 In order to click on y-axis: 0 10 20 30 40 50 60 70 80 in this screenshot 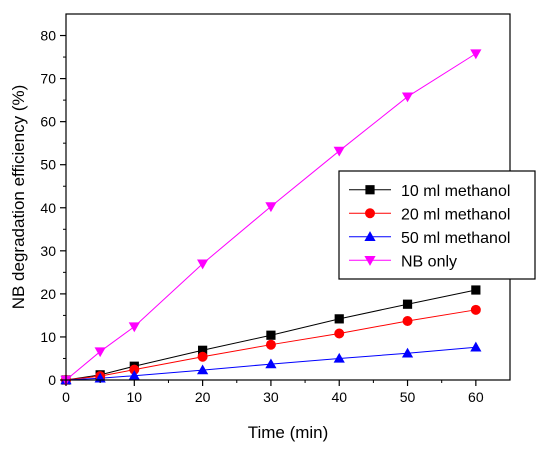, I will do `click(53, 208)`.